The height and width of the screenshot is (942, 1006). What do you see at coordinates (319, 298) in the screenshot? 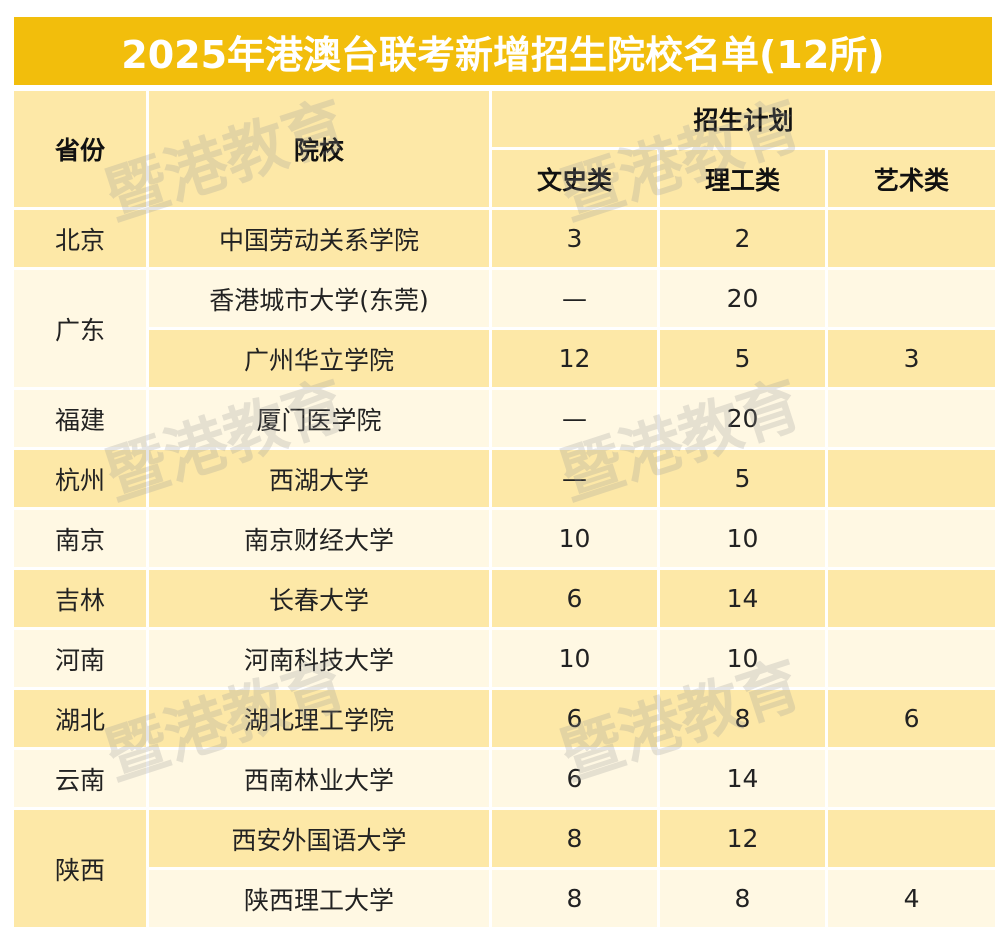
I see `cell-school: 香港城市大学(东莞)` at bounding box center [319, 298].